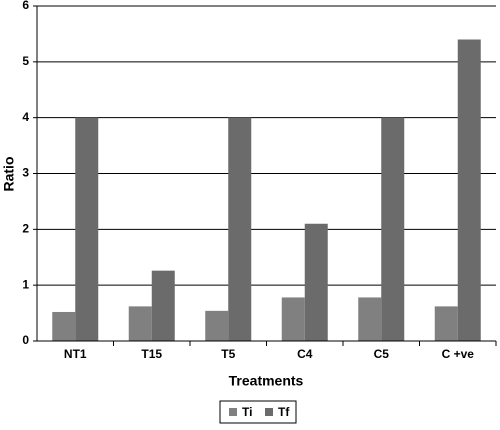 Image resolution: width=500 pixels, height=430 pixels. What do you see at coordinates (25, 6) in the screenshot?
I see `y-tick-label: 6` at bounding box center [25, 6].